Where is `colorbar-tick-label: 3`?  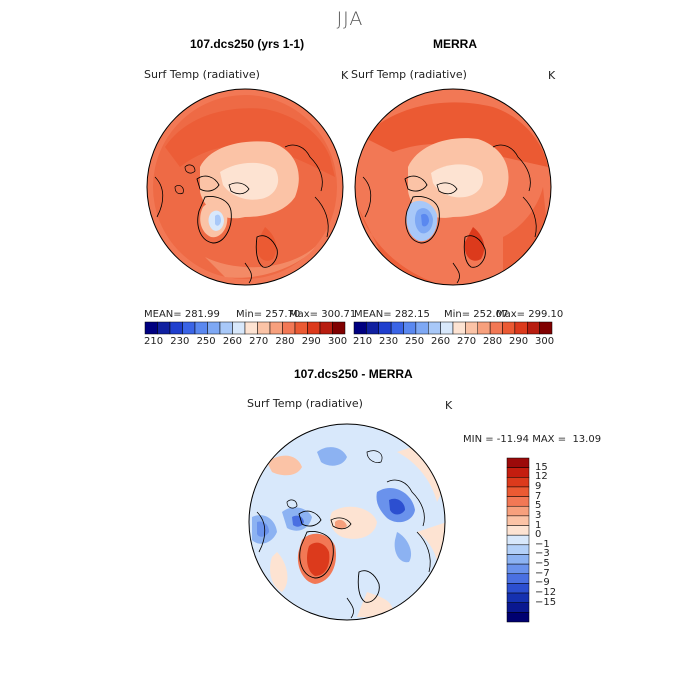 colorbar-tick-label: 3 is located at coordinates (538, 515).